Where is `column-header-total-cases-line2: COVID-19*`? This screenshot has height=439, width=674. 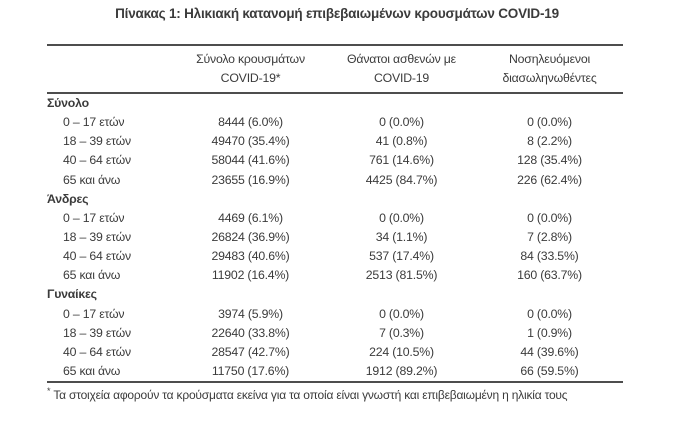
column-header-total-cases-line2: COVID-19* is located at coordinates (250, 78).